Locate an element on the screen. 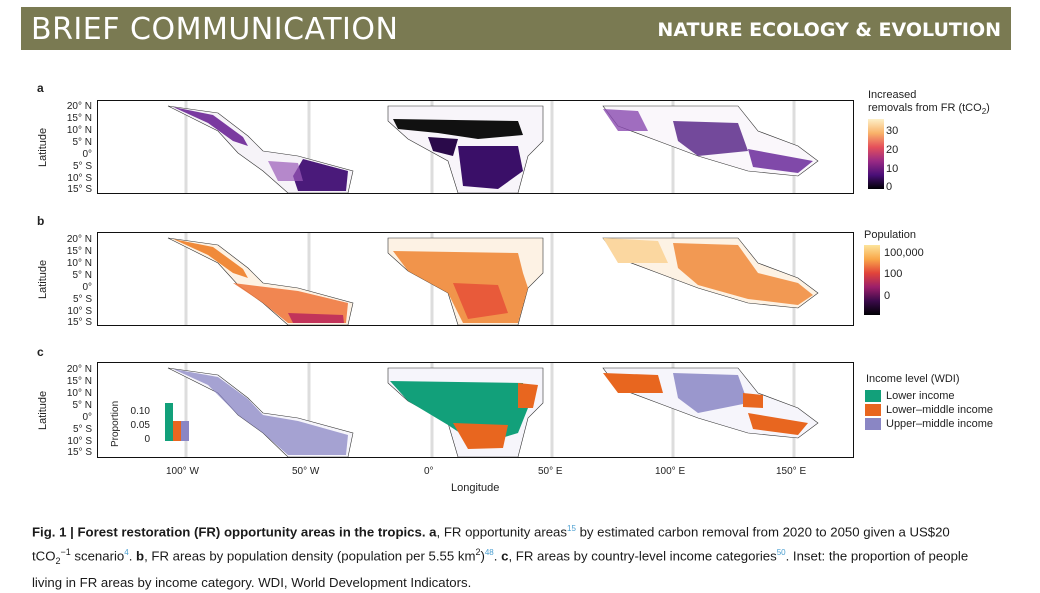 The height and width of the screenshot is (593, 1040). legend-b-tick: 0 is located at coordinates (887, 296).